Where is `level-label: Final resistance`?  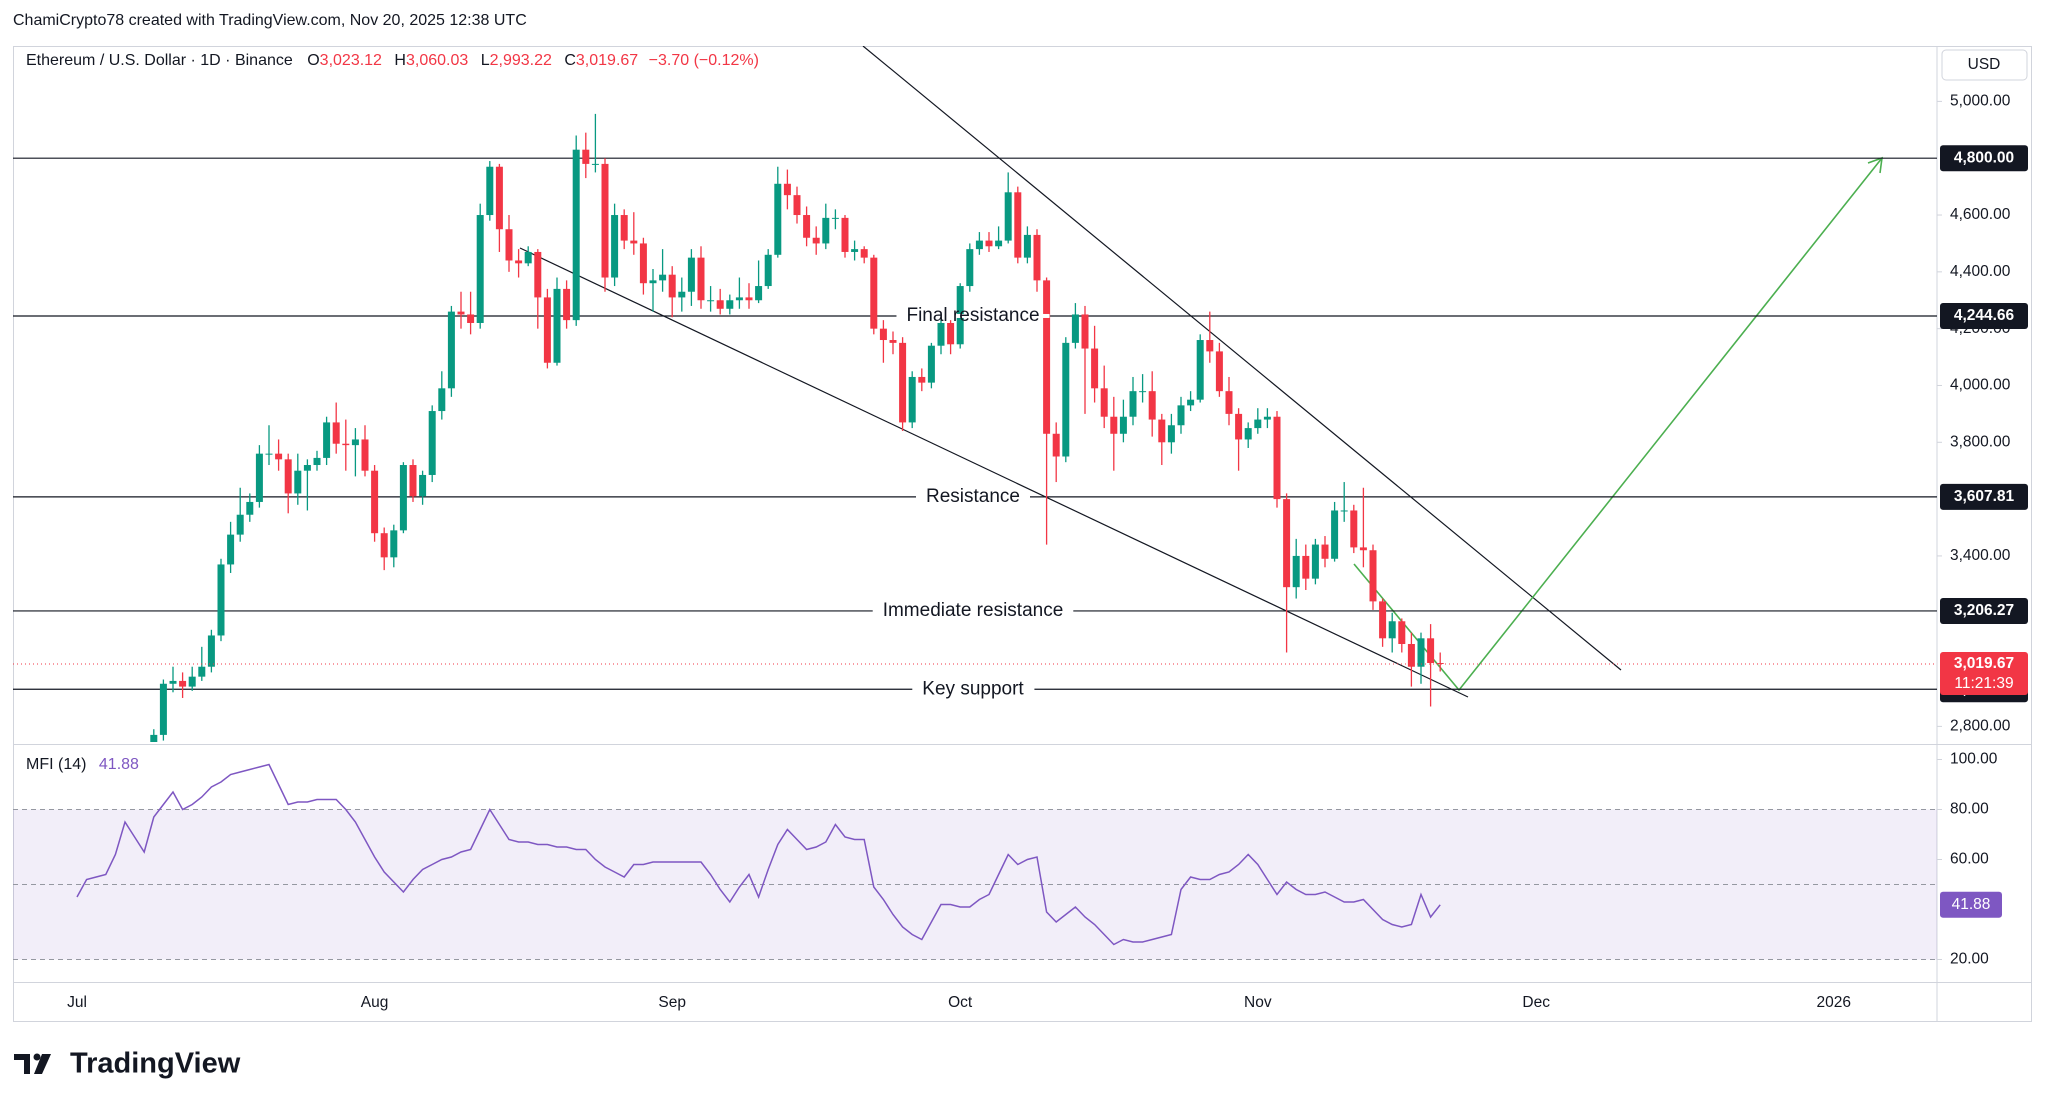
level-label: Final resistance is located at coordinates (972, 315).